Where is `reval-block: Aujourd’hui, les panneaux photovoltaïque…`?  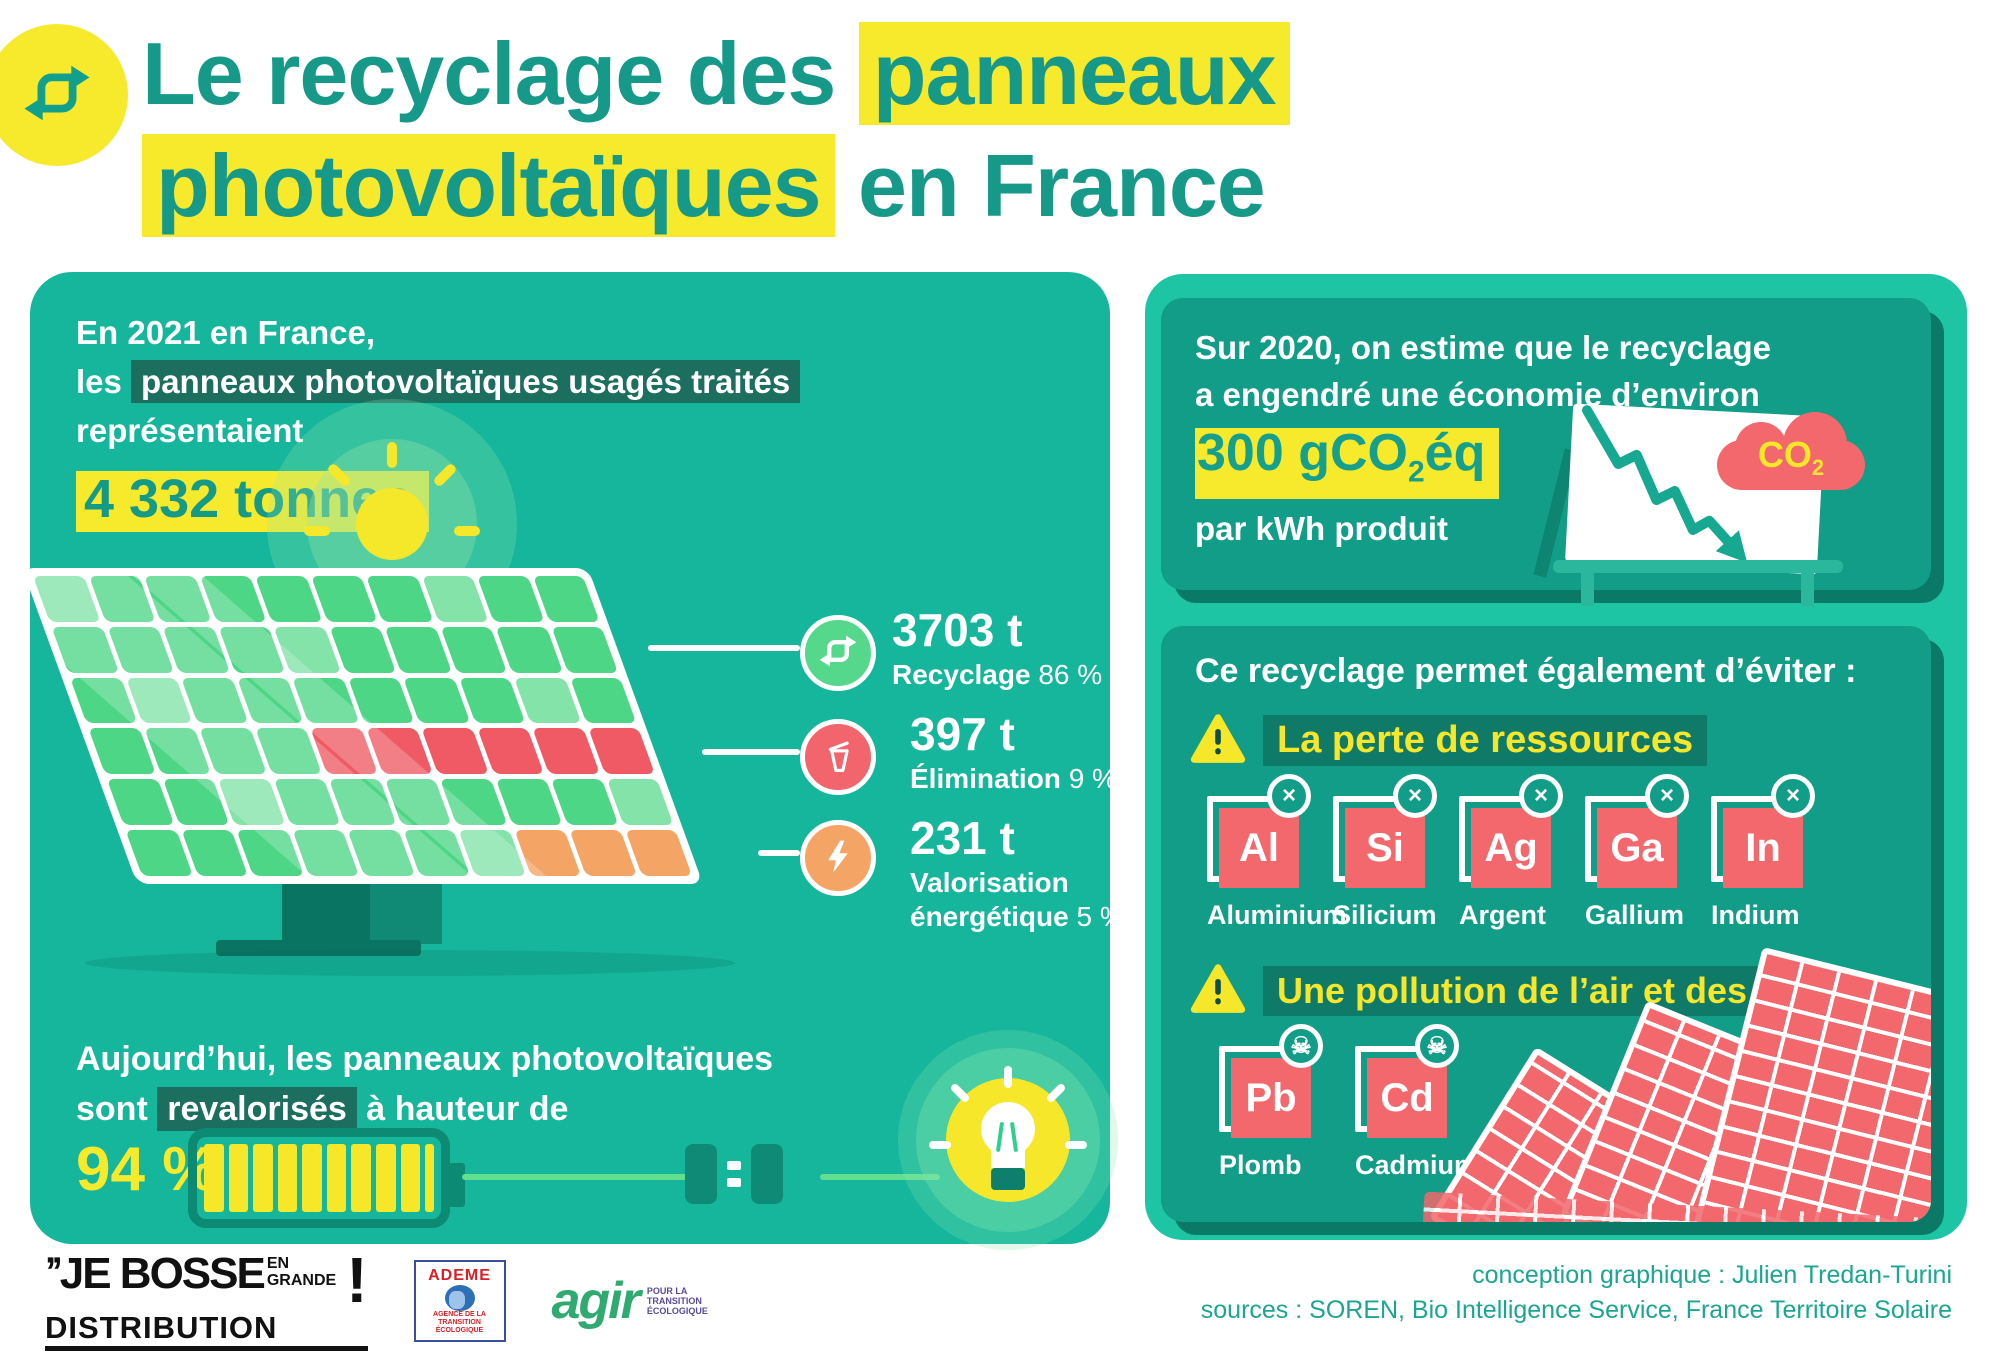 reval-block: Aujourd’hui, les panneaux photovoltaïque… is located at coordinates (424, 1084).